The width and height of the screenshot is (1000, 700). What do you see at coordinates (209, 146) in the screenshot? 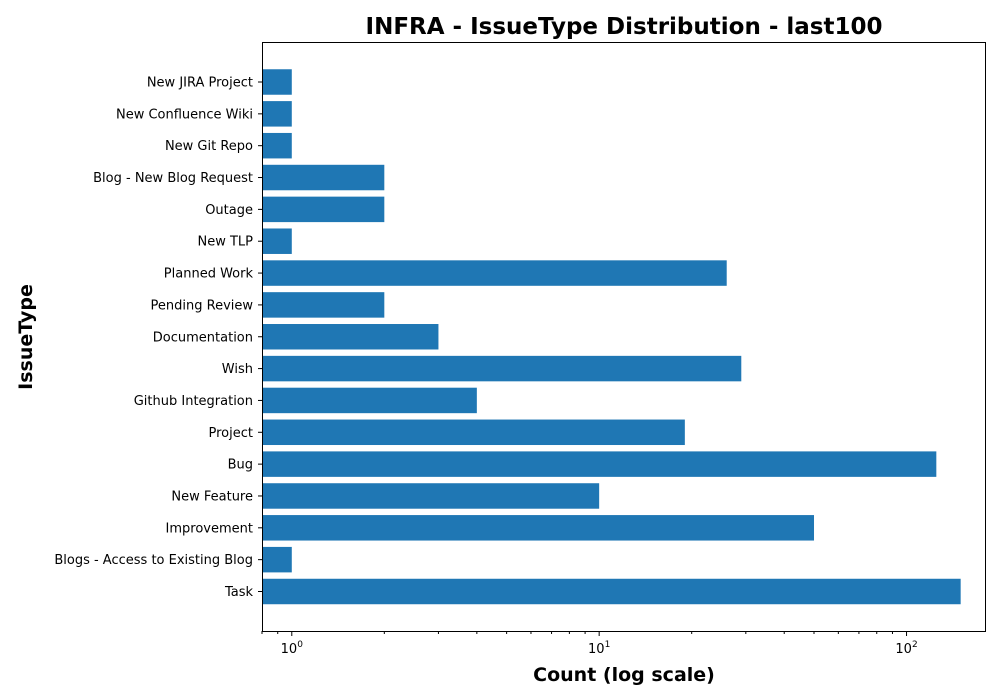
I see `y-tick-label: New Git Repo` at bounding box center [209, 146].